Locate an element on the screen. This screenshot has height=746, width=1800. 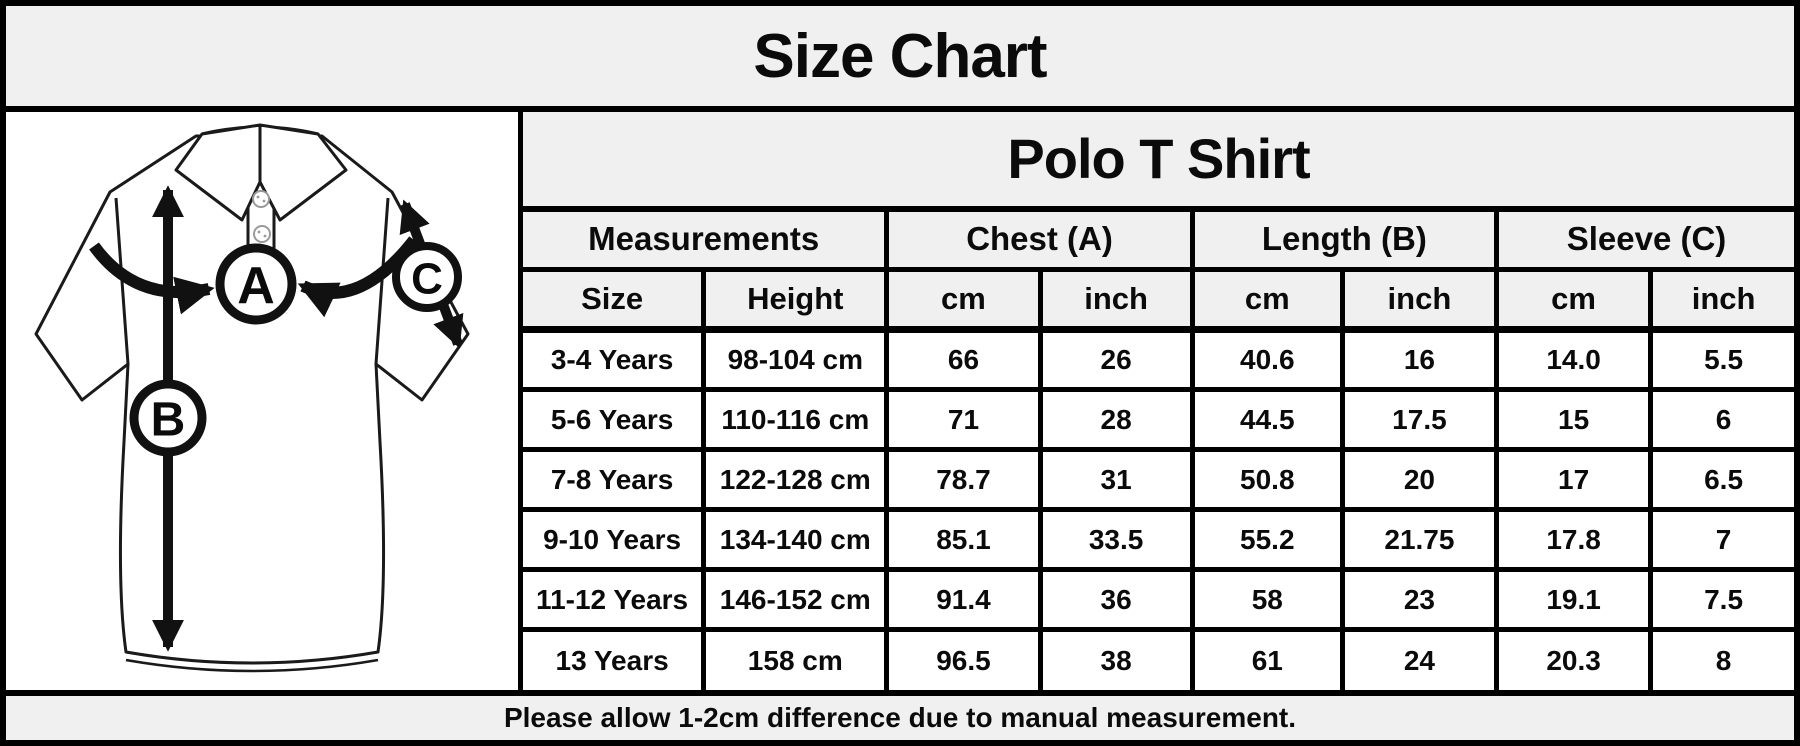
table-cell: 6.5 is located at coordinates (1721, 480).